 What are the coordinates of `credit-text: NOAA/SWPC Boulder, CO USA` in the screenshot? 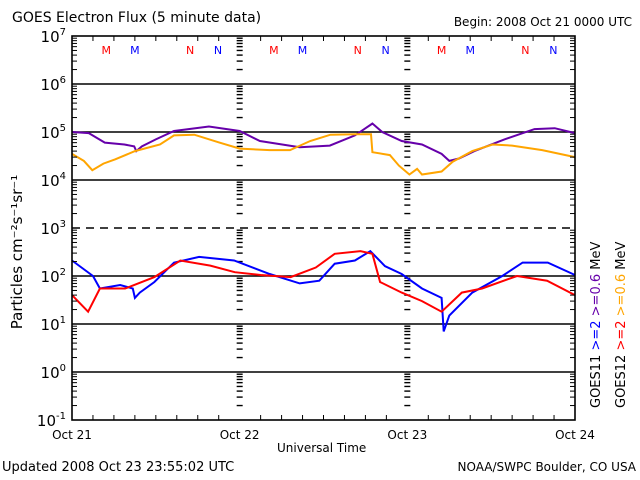 It's located at (546, 467).